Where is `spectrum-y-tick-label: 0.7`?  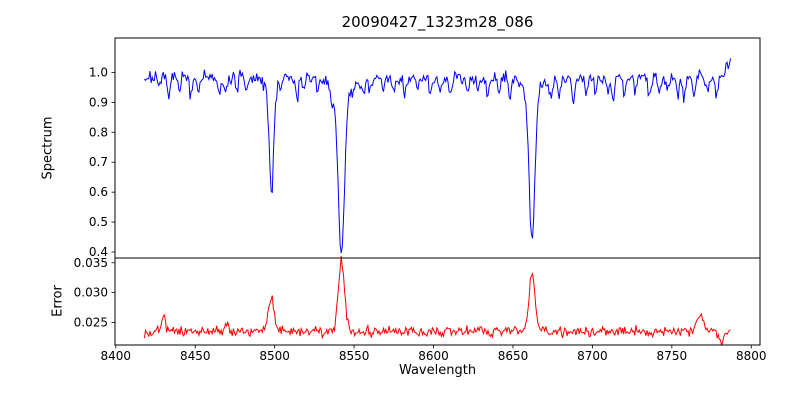
spectrum-y-tick-label: 0.7 is located at coordinates (98, 162).